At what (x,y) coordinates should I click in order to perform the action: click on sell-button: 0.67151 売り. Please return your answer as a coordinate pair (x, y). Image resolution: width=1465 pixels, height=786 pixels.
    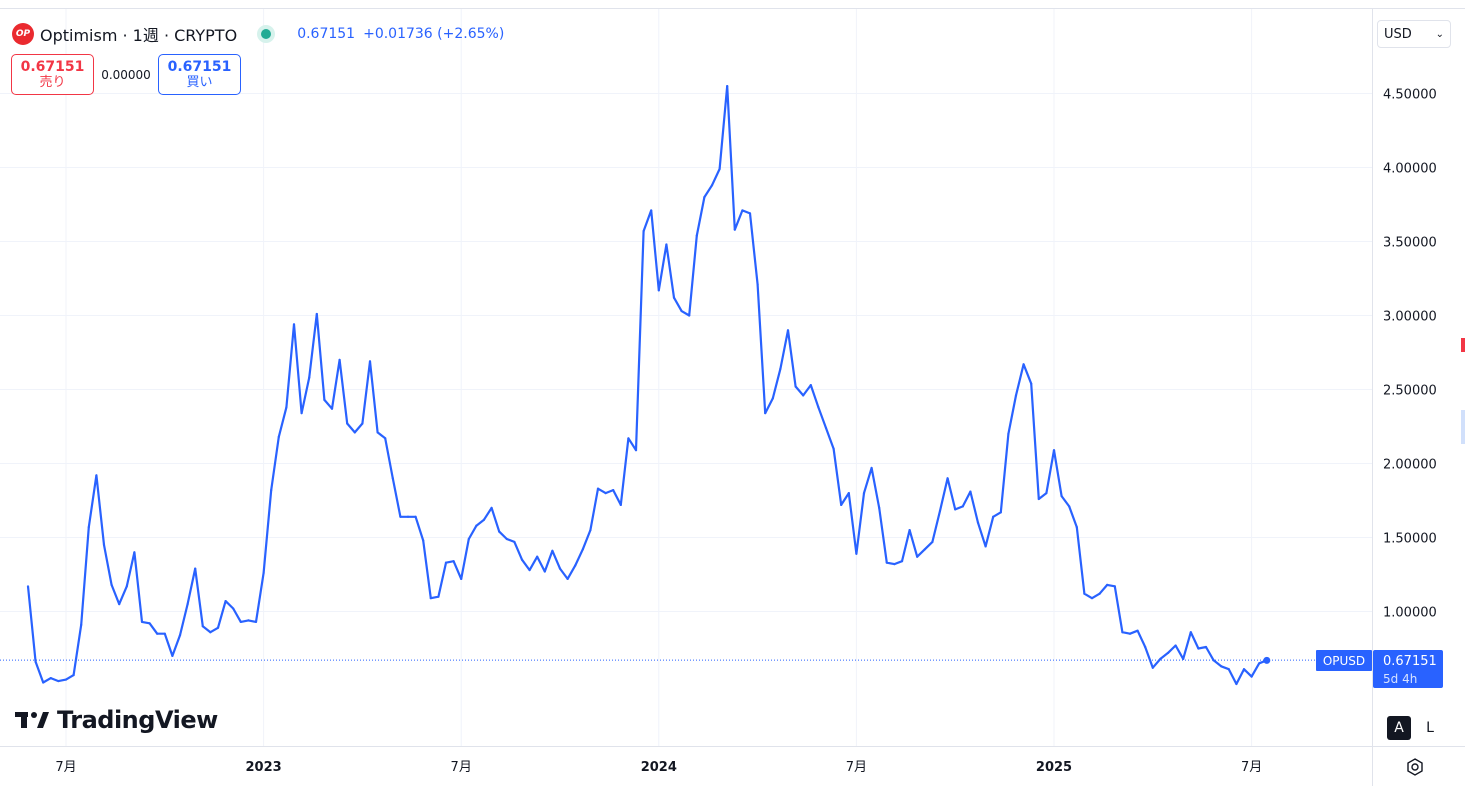
    Looking at the image, I should click on (52, 74).